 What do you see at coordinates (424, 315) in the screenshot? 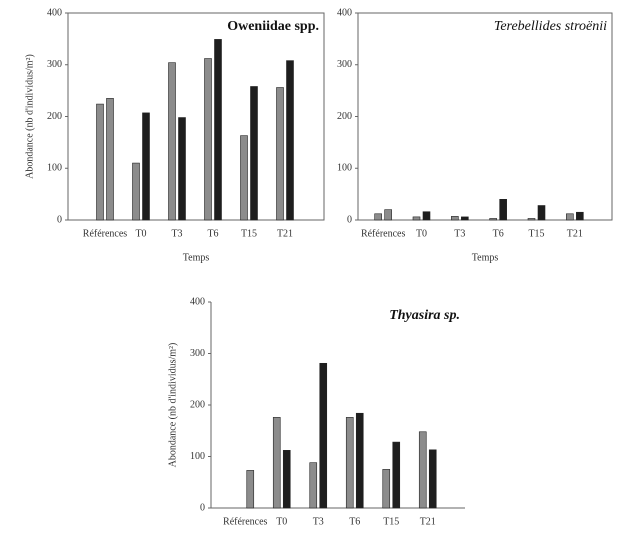
I see `chart-title: Thyasira sp.` at bounding box center [424, 315].